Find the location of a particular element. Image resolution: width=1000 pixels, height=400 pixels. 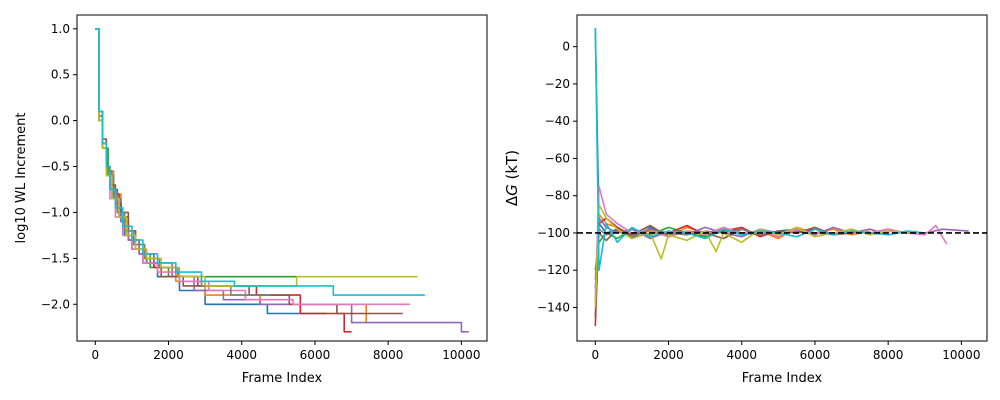

left-x-tick-label: 10000 is located at coordinates (461, 355).